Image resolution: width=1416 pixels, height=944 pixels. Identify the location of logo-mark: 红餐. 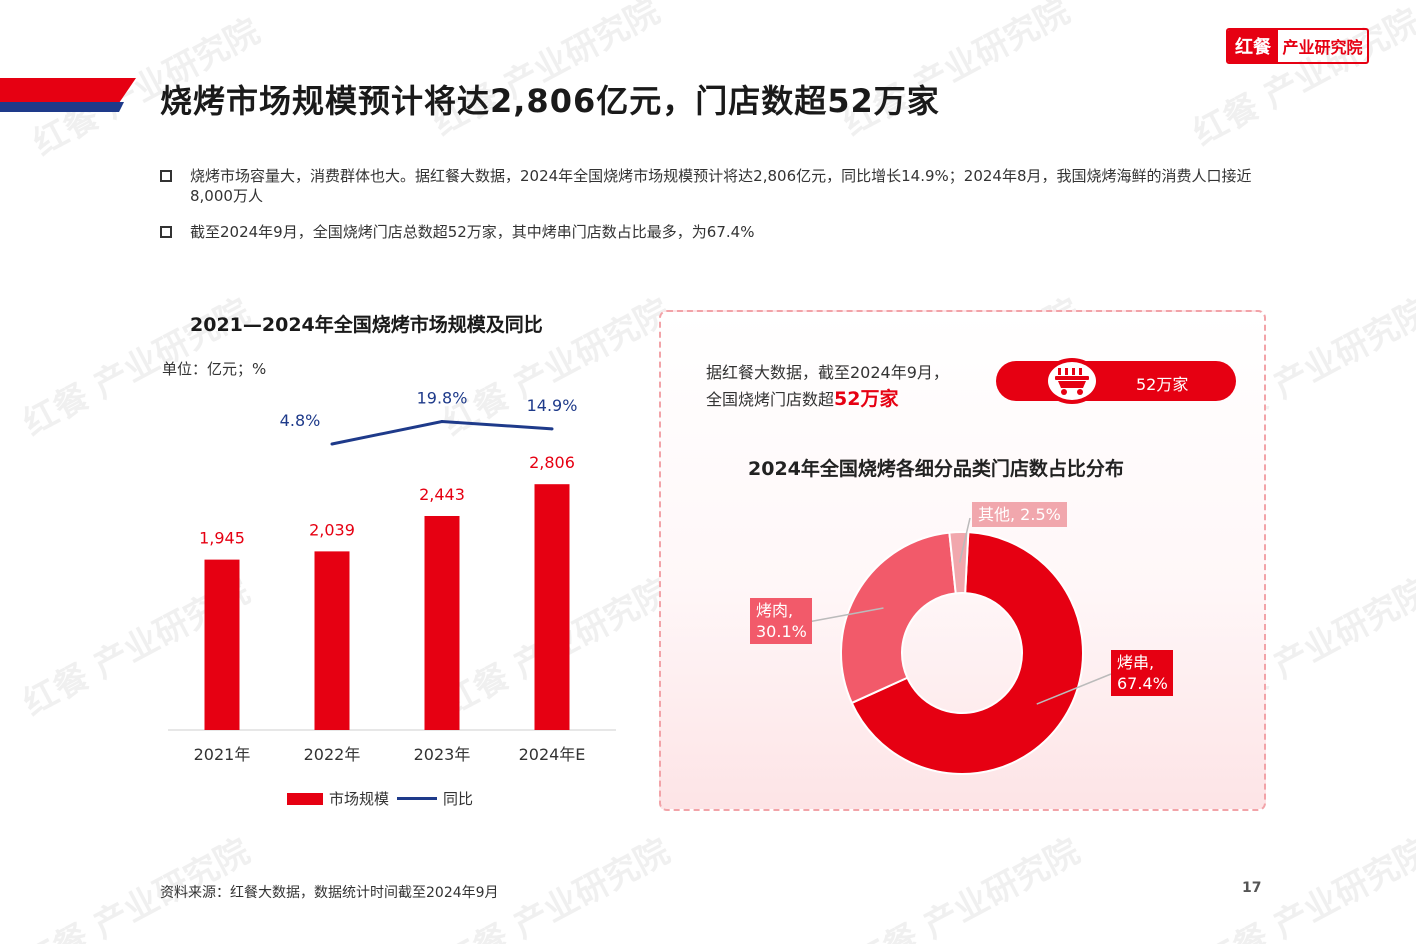
(1253, 46).